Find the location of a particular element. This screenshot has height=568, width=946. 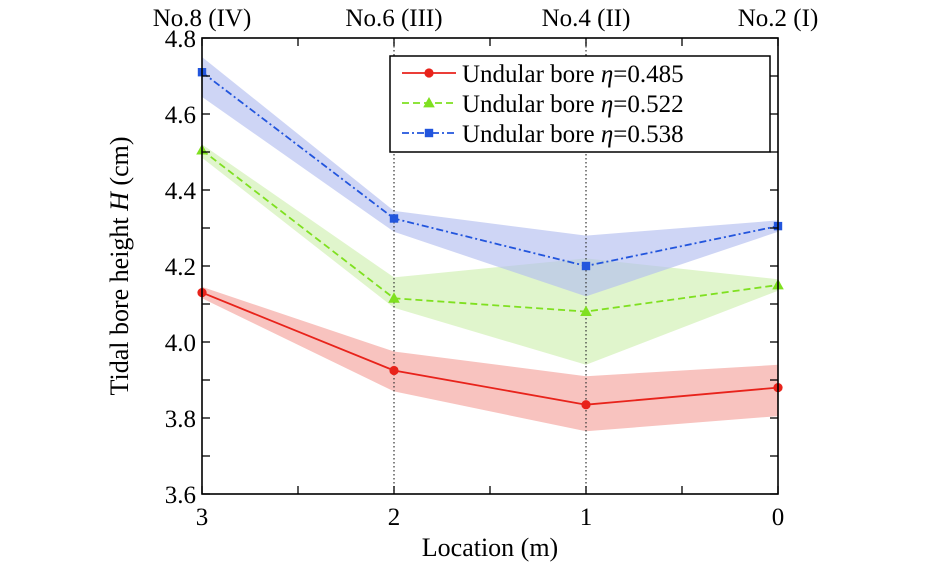

x-tick-labels: 3 2 1 0 is located at coordinates (490, 517).